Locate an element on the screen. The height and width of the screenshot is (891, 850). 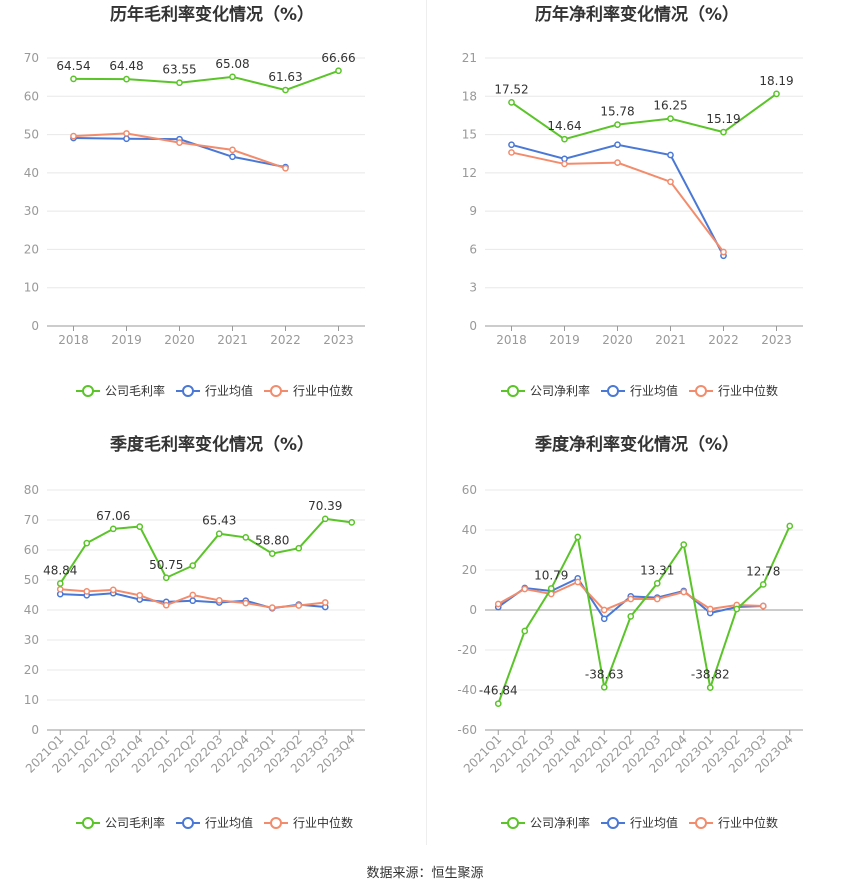
data-label: 70.39 is located at coordinates (325, 506).